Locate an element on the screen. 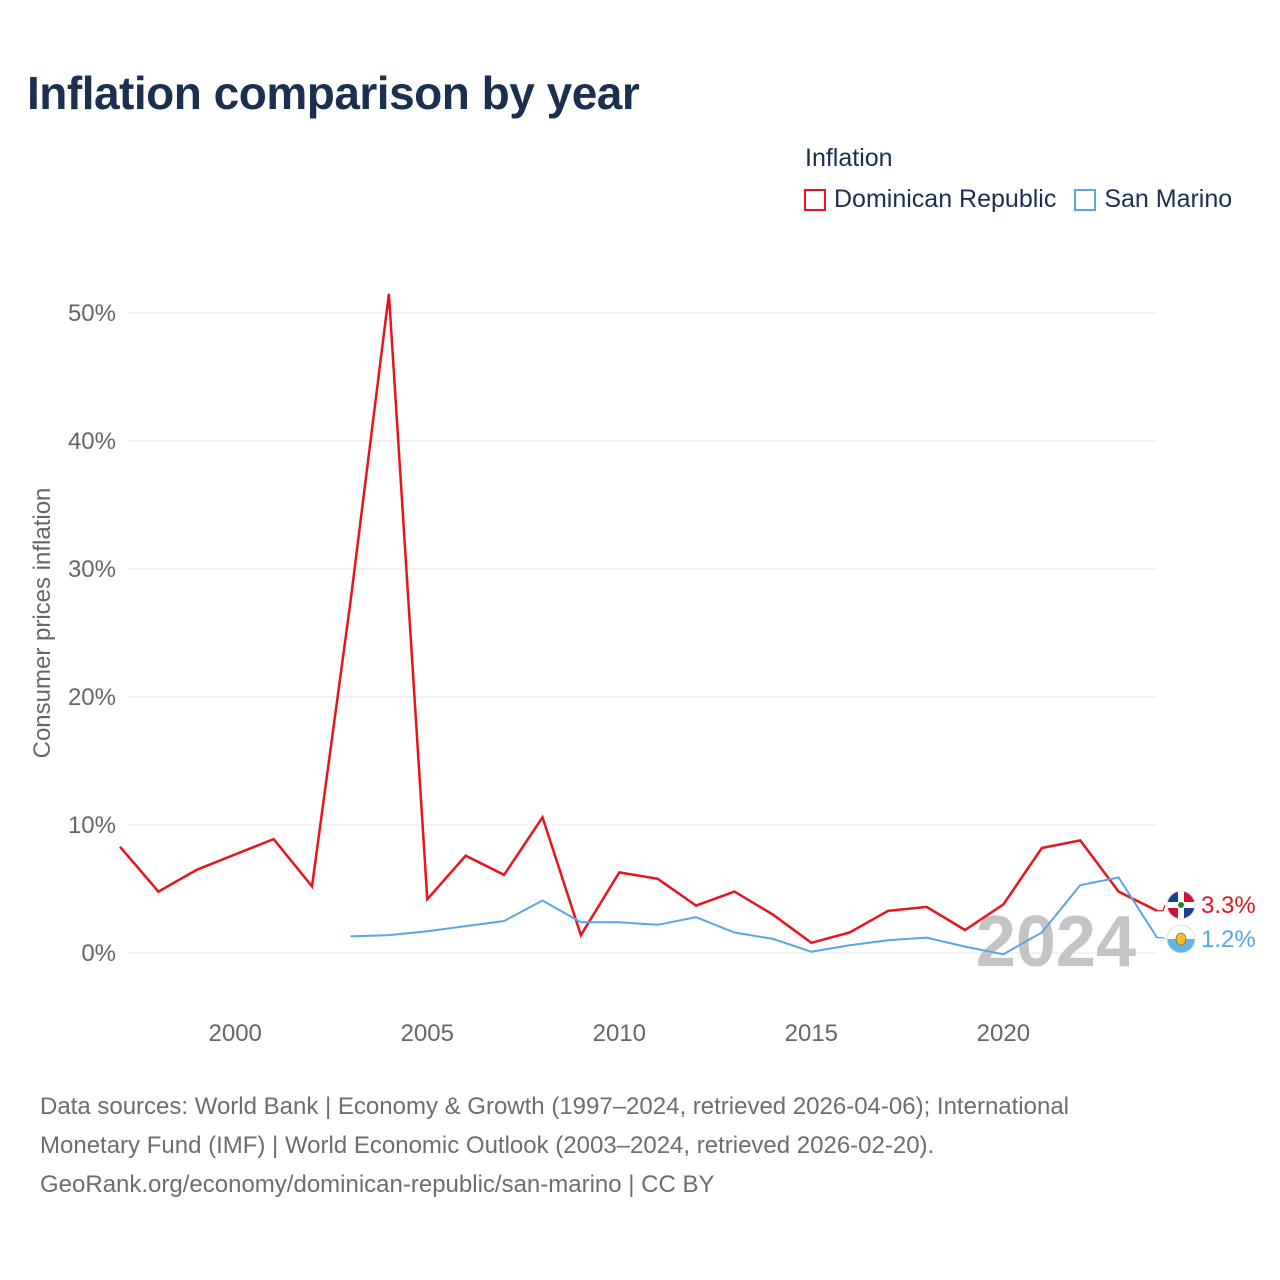  series-end-labels: 3.3% 1.2% is located at coordinates (1206, 922).